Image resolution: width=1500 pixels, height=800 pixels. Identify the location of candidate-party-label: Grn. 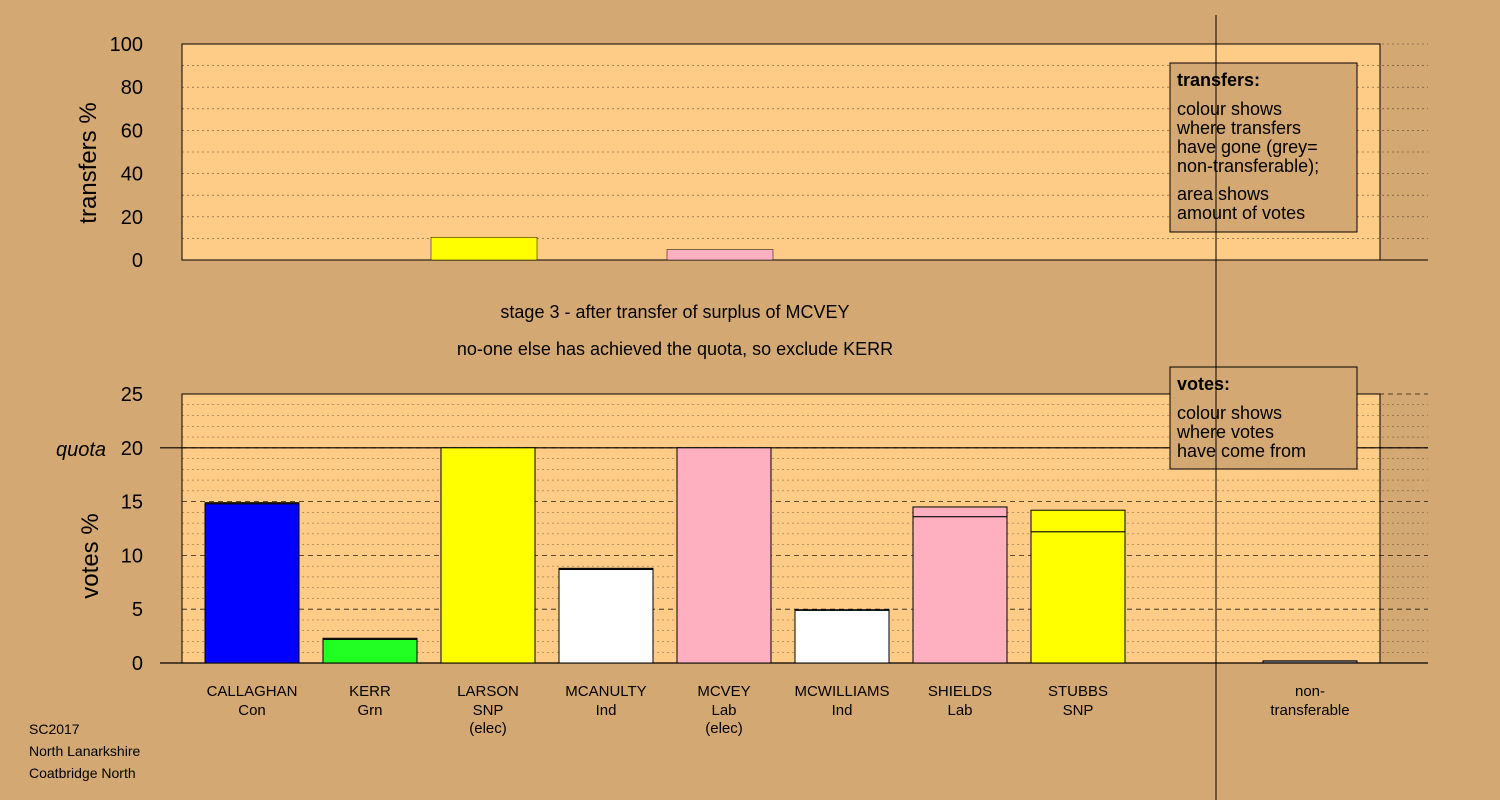
(369, 710).